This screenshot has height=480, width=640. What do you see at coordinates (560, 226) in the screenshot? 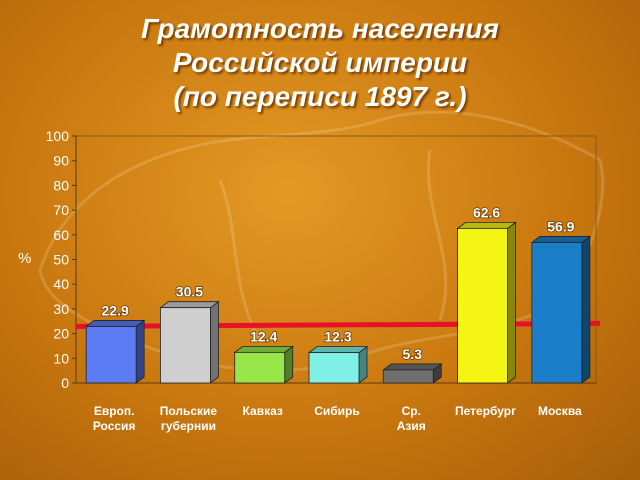
I see `data-label: 56.9` at bounding box center [560, 226].